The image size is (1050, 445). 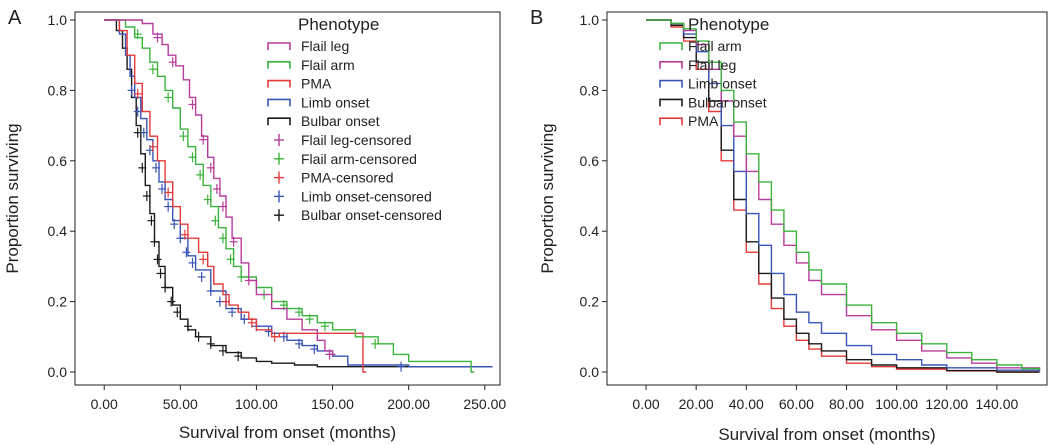 What do you see at coordinates (408, 404) in the screenshot?
I see `panel-a-x-tick-label: 200.00` at bounding box center [408, 404].